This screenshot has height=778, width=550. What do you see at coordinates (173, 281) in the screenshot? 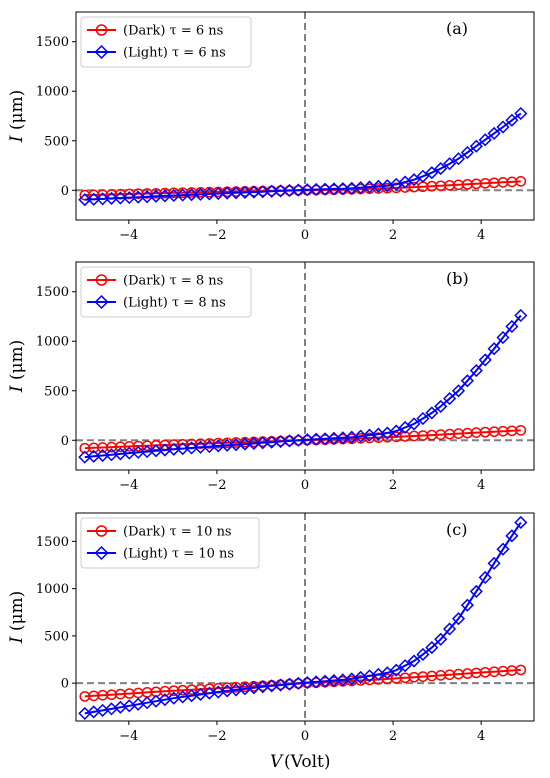
I see `legend-label: (Dark) τ = 8 ns` at bounding box center [173, 281].